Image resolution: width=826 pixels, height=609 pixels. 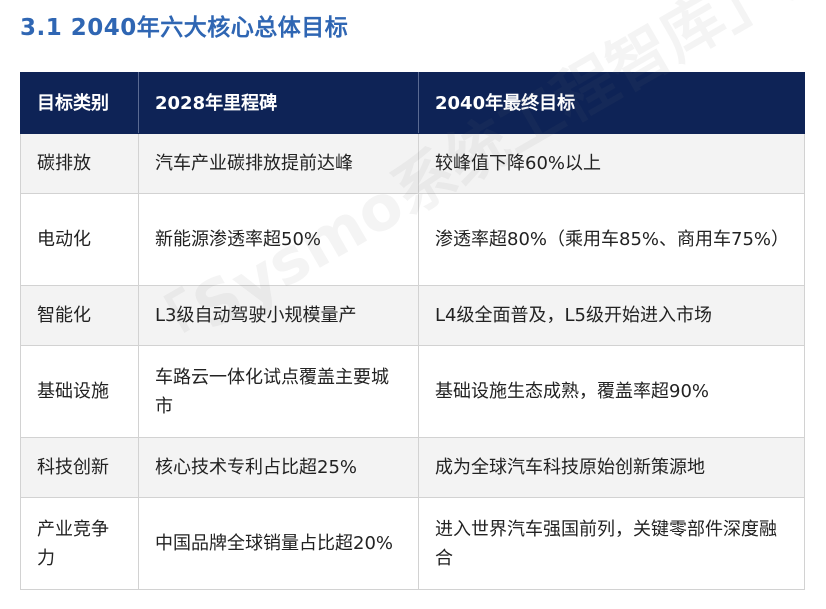 I want to click on header-milestone-2028: 2028年里程碑, so click(x=278, y=103).